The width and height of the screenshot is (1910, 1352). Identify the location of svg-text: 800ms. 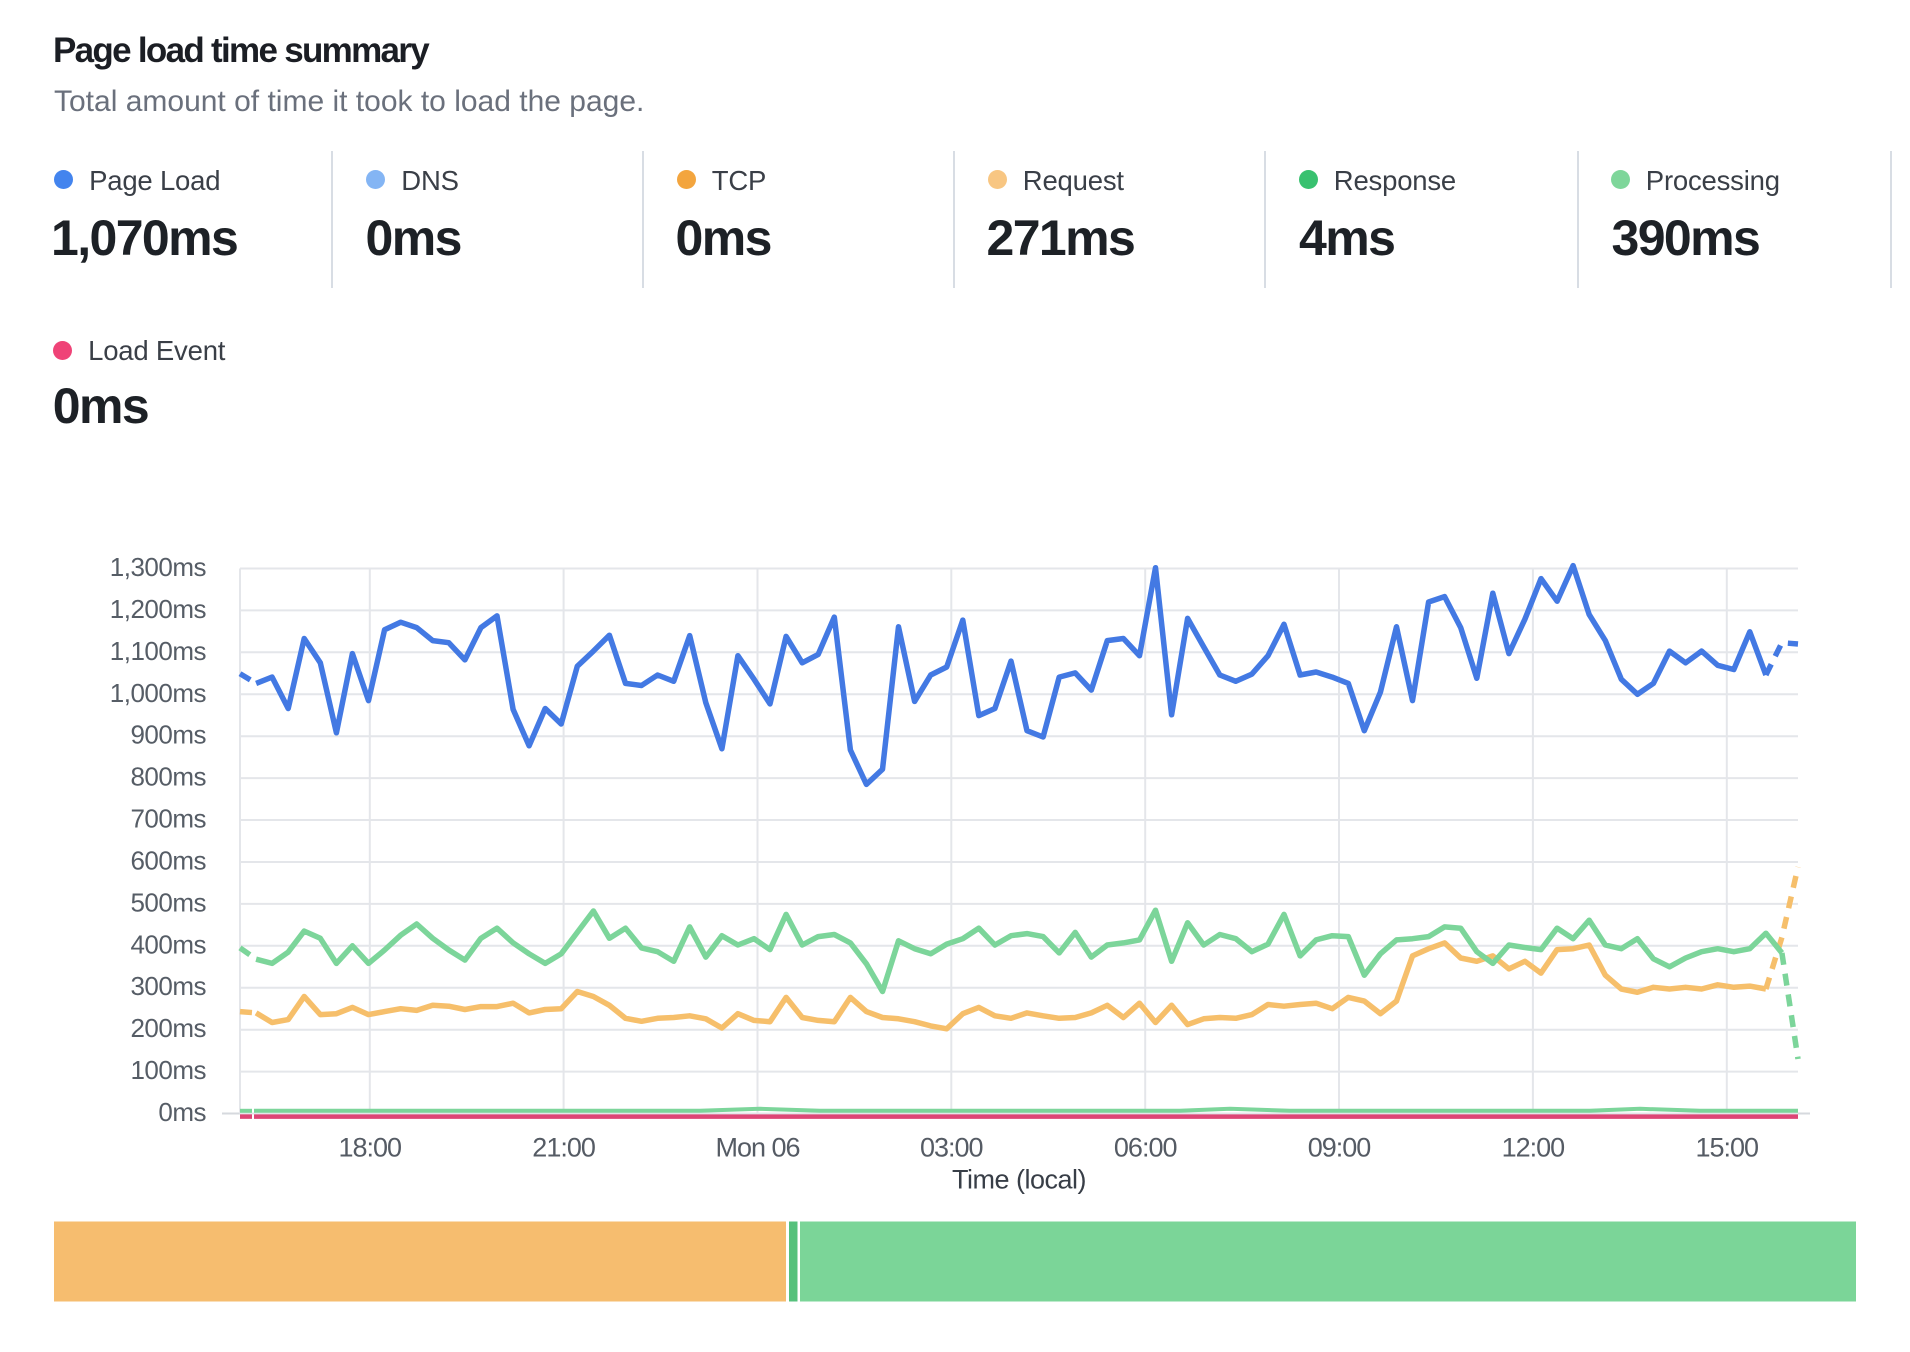
(168, 777).